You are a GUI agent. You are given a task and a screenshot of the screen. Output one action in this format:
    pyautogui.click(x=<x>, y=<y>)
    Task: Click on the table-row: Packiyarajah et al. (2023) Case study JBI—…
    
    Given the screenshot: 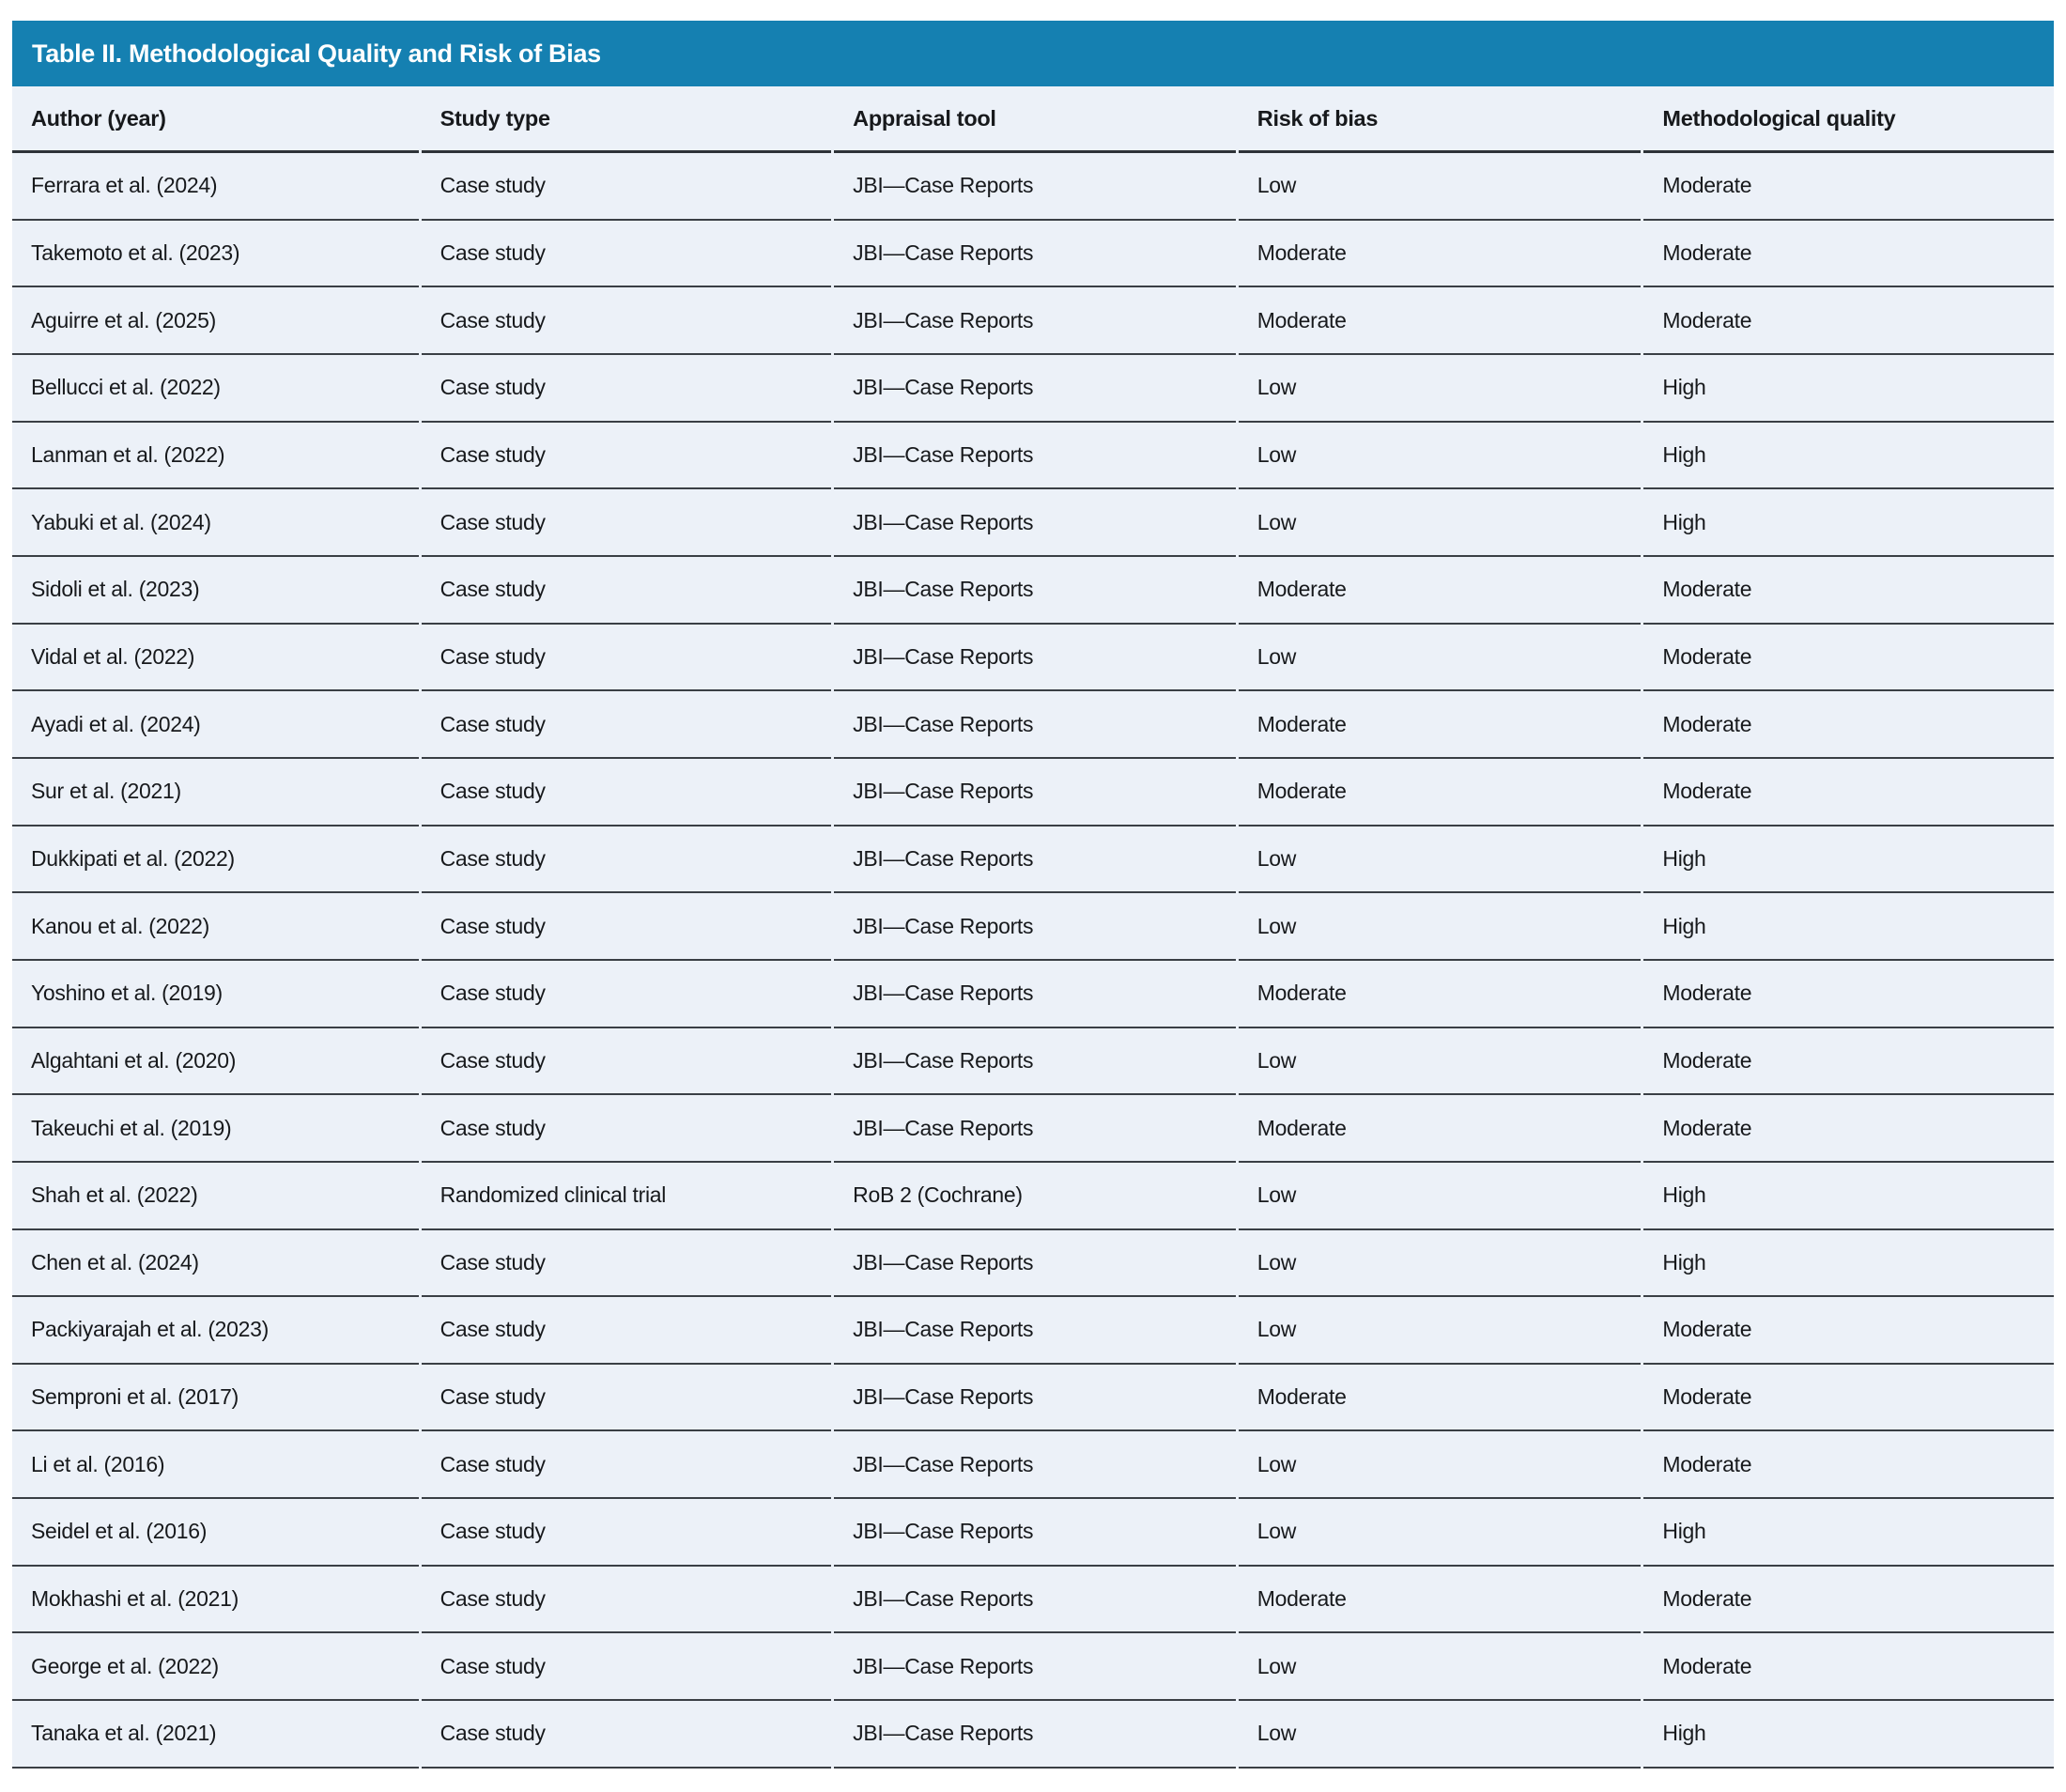 What is the action you would take?
    pyautogui.click(x=1033, y=1331)
    